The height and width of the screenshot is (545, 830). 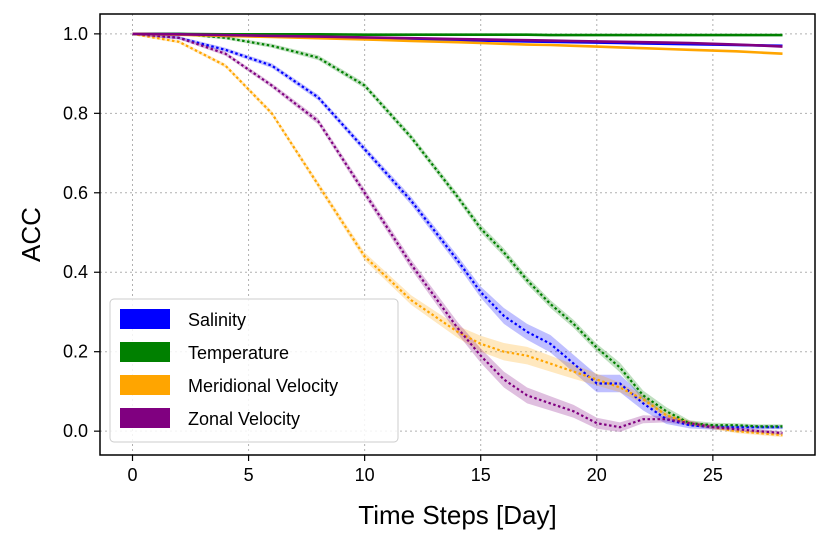 What do you see at coordinates (145, 319) in the screenshot?
I see `salinity-legend-swatch` at bounding box center [145, 319].